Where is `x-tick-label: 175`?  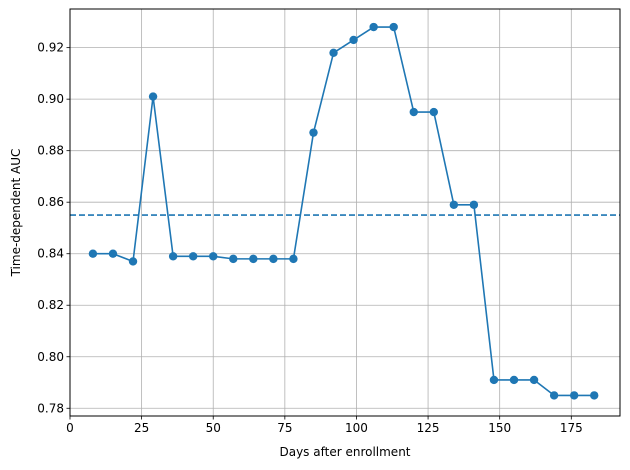 x-tick-label: 175 is located at coordinates (571, 428).